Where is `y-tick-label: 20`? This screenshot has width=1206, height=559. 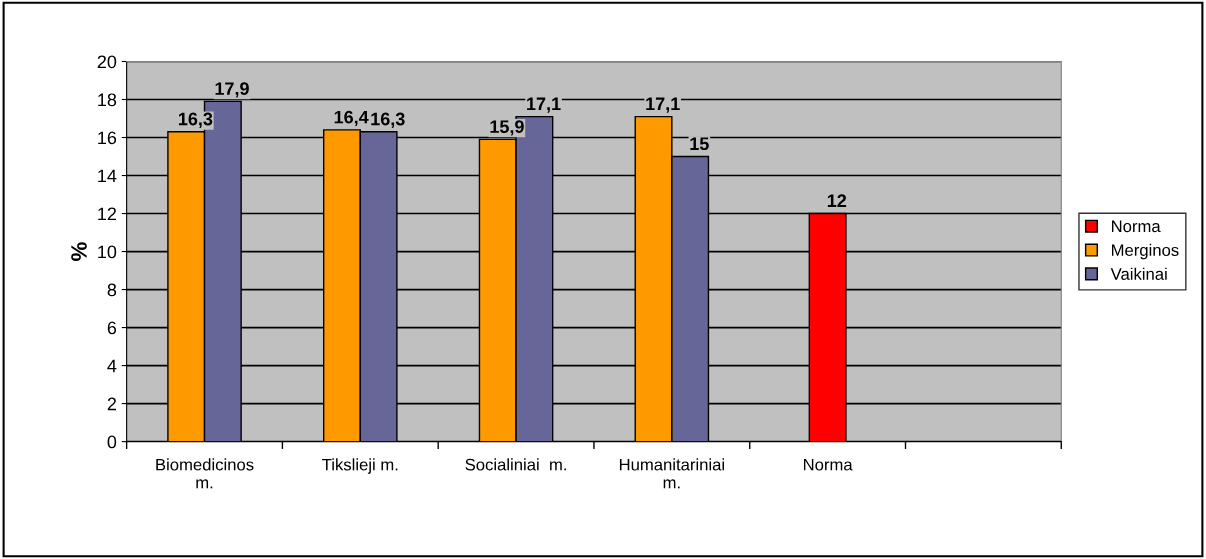
y-tick-label: 20 is located at coordinates (107, 62).